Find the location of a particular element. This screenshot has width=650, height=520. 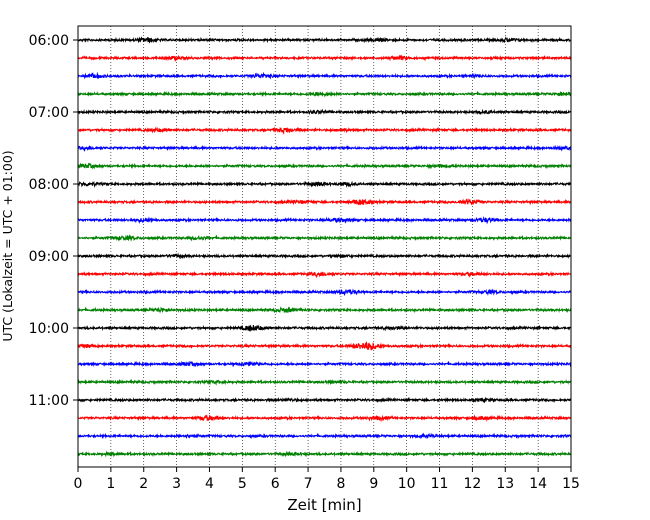

y-tick-label: 10:00 is located at coordinates (49, 329).